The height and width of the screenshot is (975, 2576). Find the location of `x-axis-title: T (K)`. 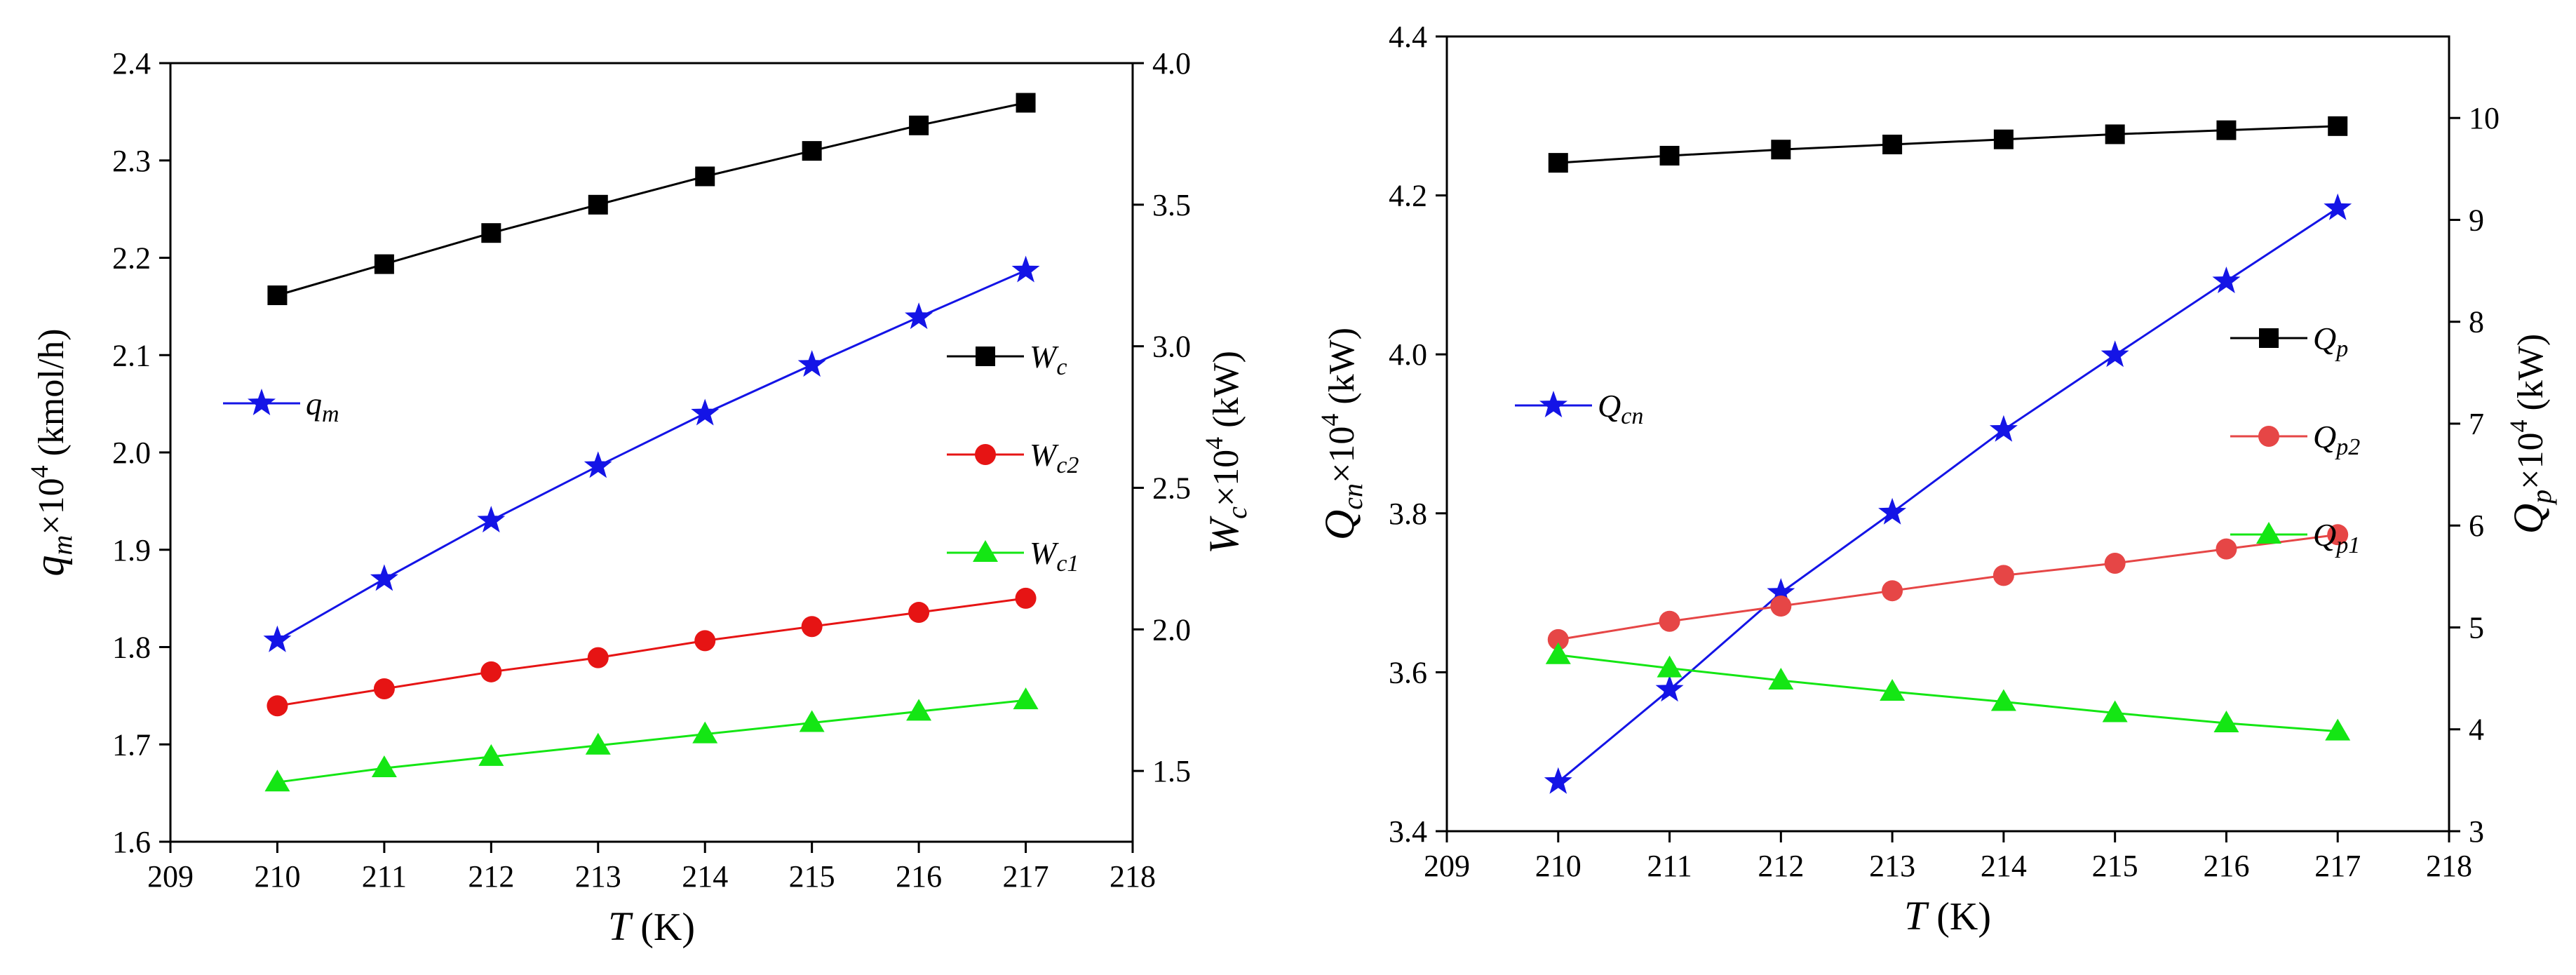

x-axis-title: T (K) is located at coordinates (651, 926).